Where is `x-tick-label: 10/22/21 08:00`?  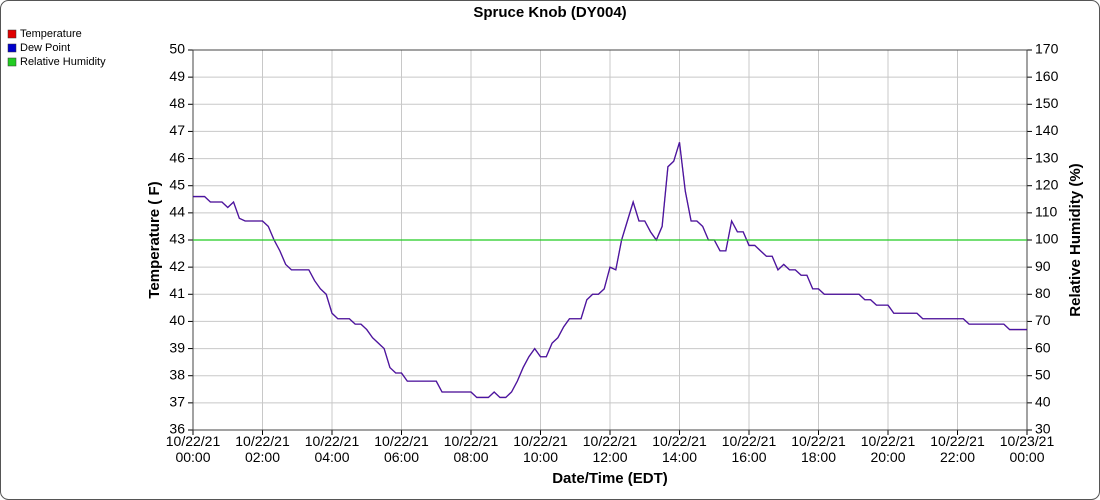
x-tick-label: 10/22/21 08:00 is located at coordinates (471, 449).